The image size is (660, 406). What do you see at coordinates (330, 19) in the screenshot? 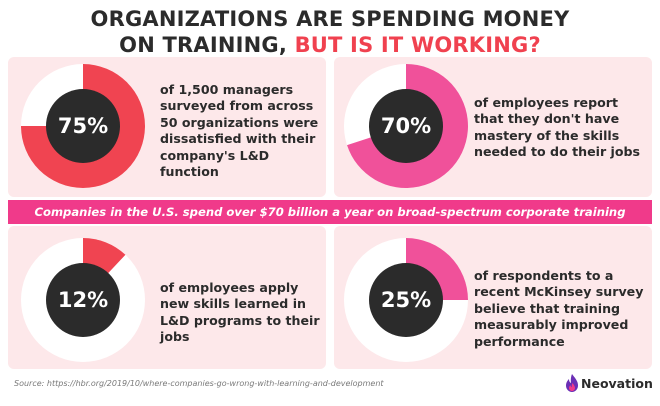
I see `title-line-1: ORGANIZATIONS ARE SPENDING MONEY` at bounding box center [330, 19].